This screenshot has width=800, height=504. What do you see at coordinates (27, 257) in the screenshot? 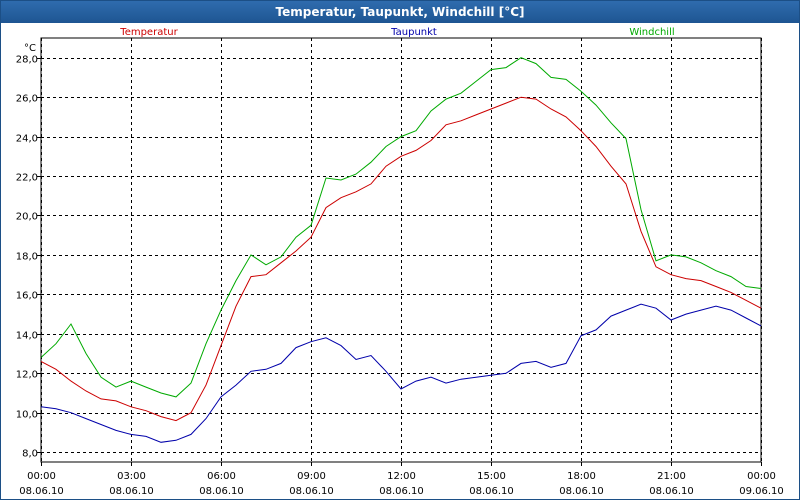
I see `y-tick-label: 18,0` at bounding box center [27, 257].